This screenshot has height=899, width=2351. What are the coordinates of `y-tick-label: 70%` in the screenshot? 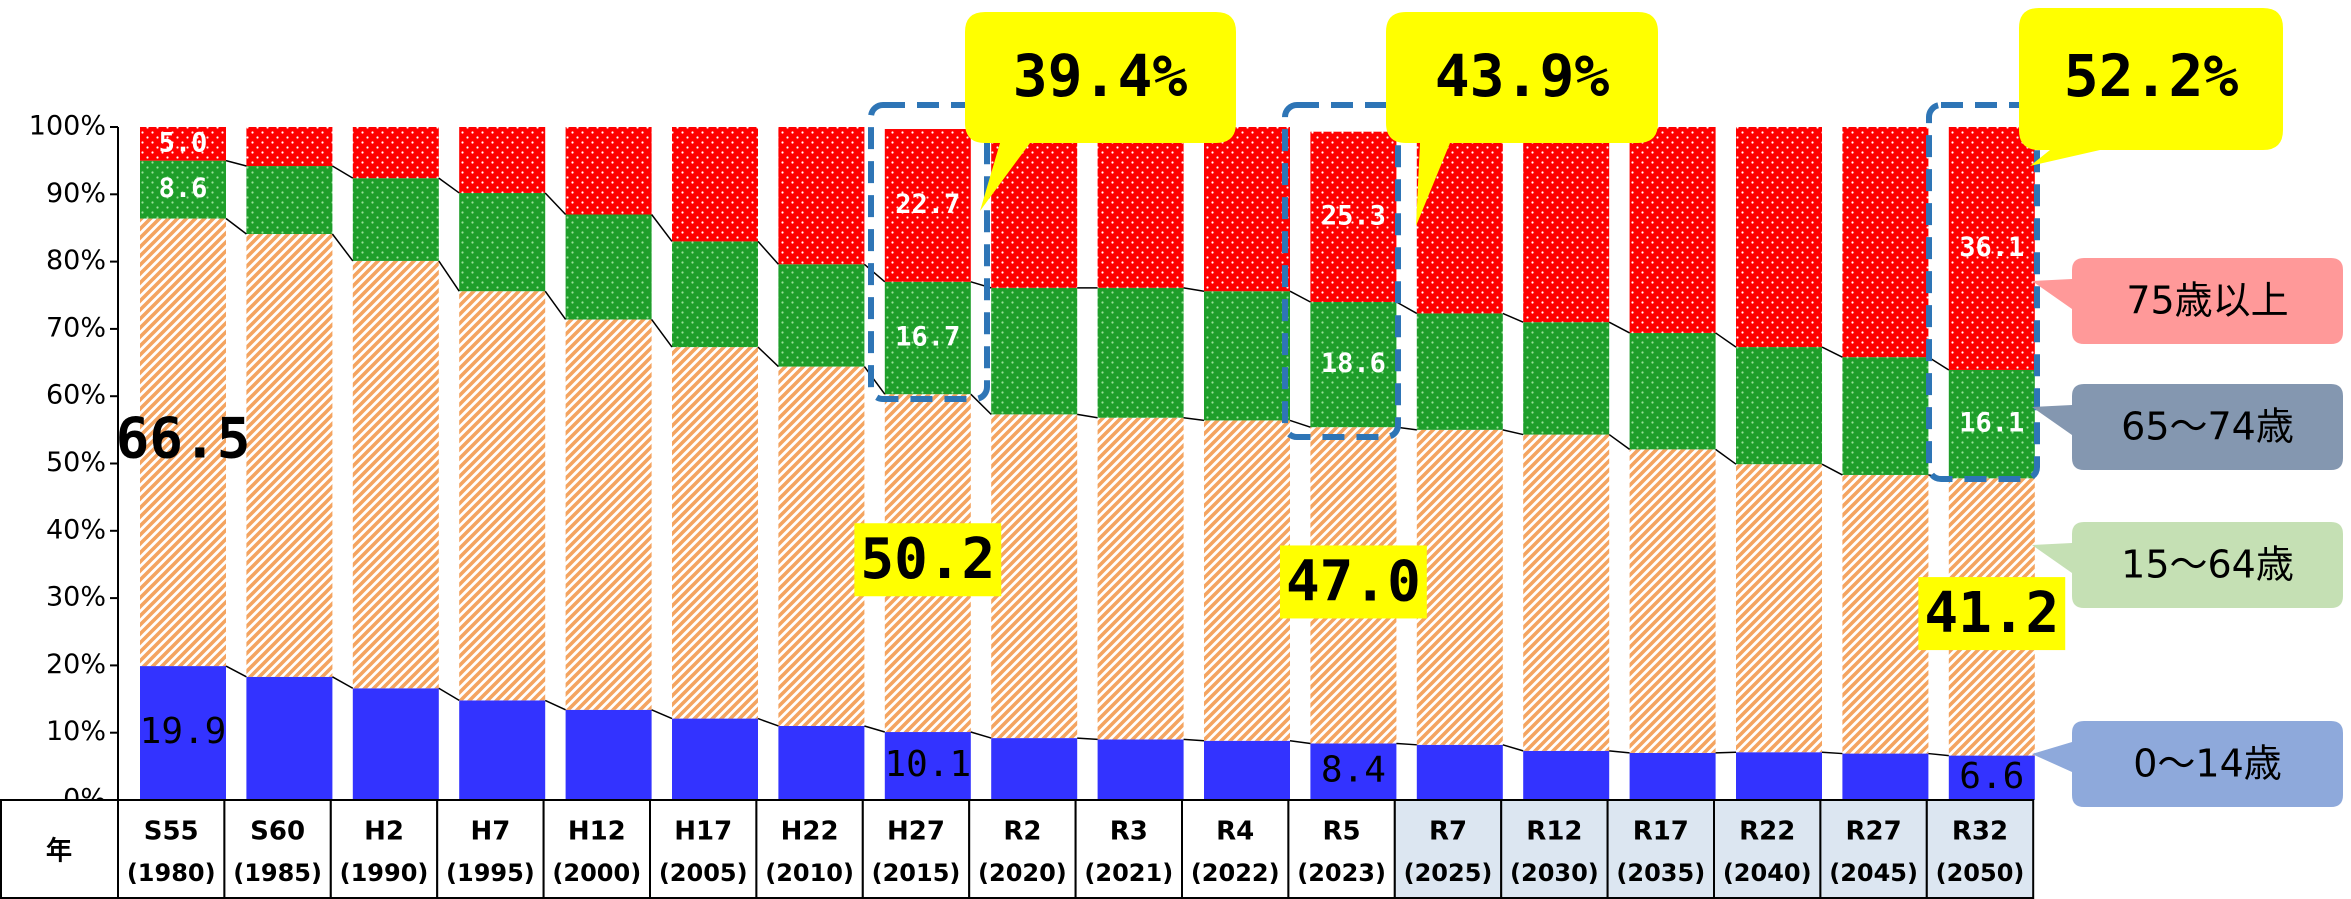 It's located at (76, 327).